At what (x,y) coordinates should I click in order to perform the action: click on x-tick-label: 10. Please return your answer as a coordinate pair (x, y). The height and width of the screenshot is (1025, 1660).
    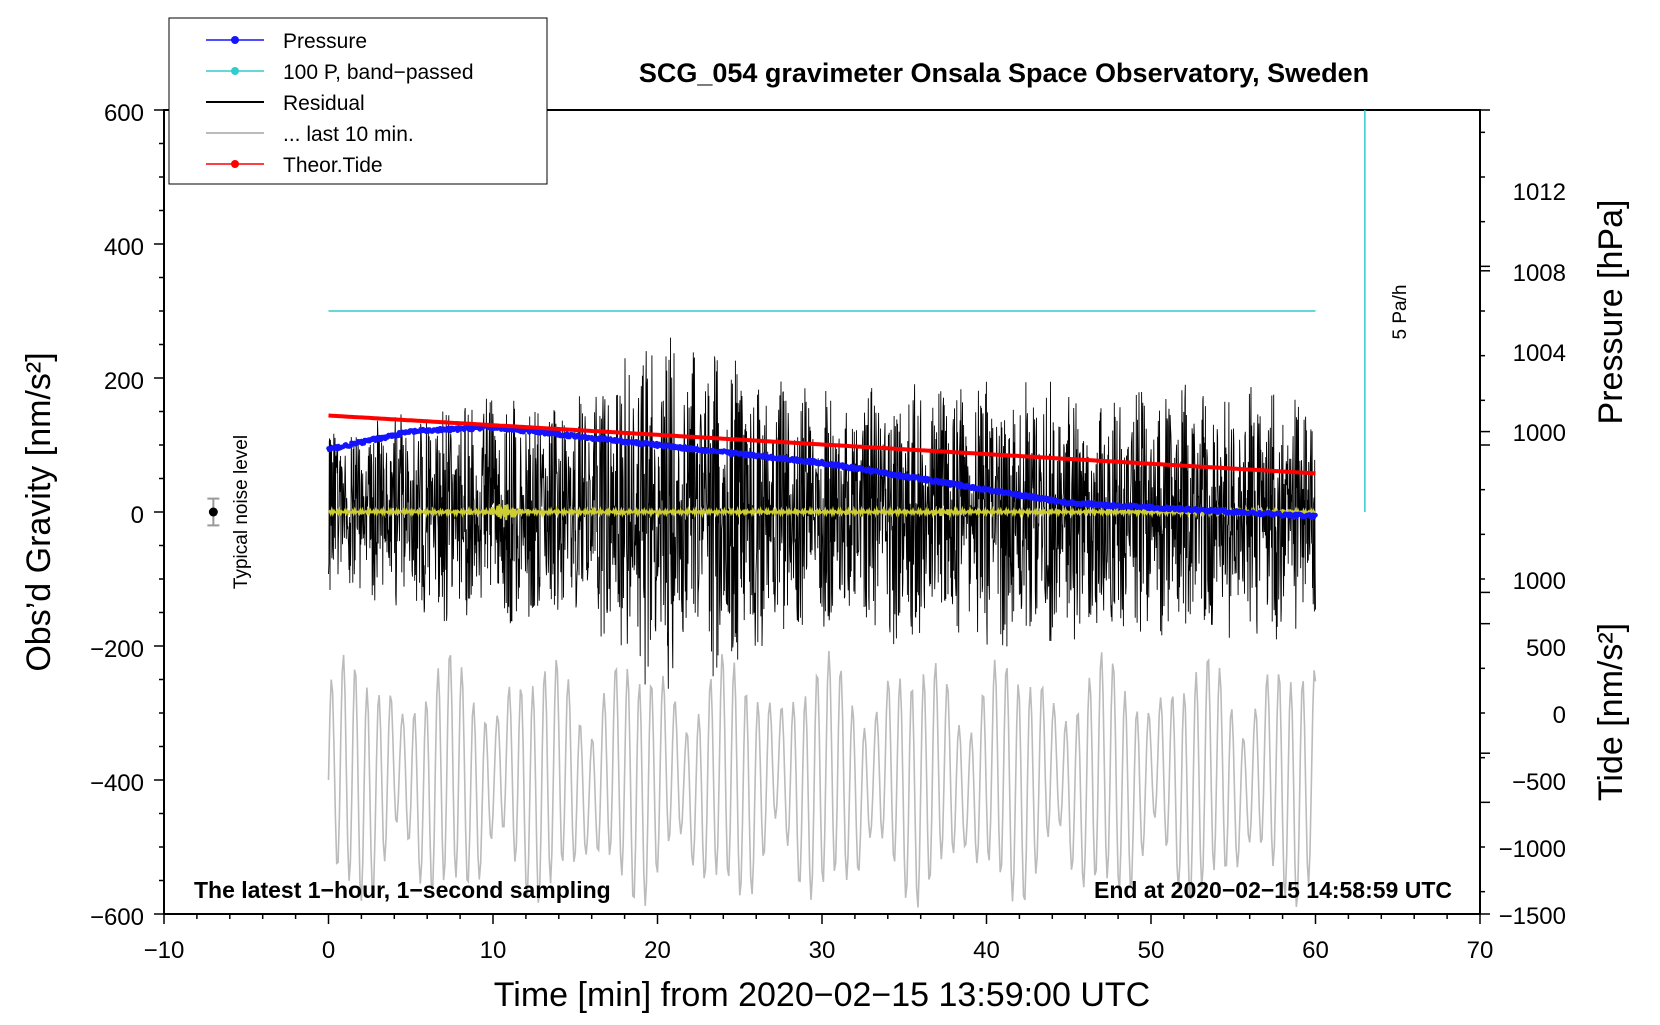
    Looking at the image, I should click on (493, 950).